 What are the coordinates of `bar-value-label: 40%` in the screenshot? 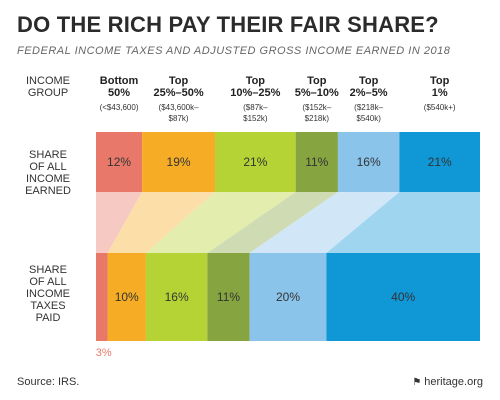 It's located at (403, 297).